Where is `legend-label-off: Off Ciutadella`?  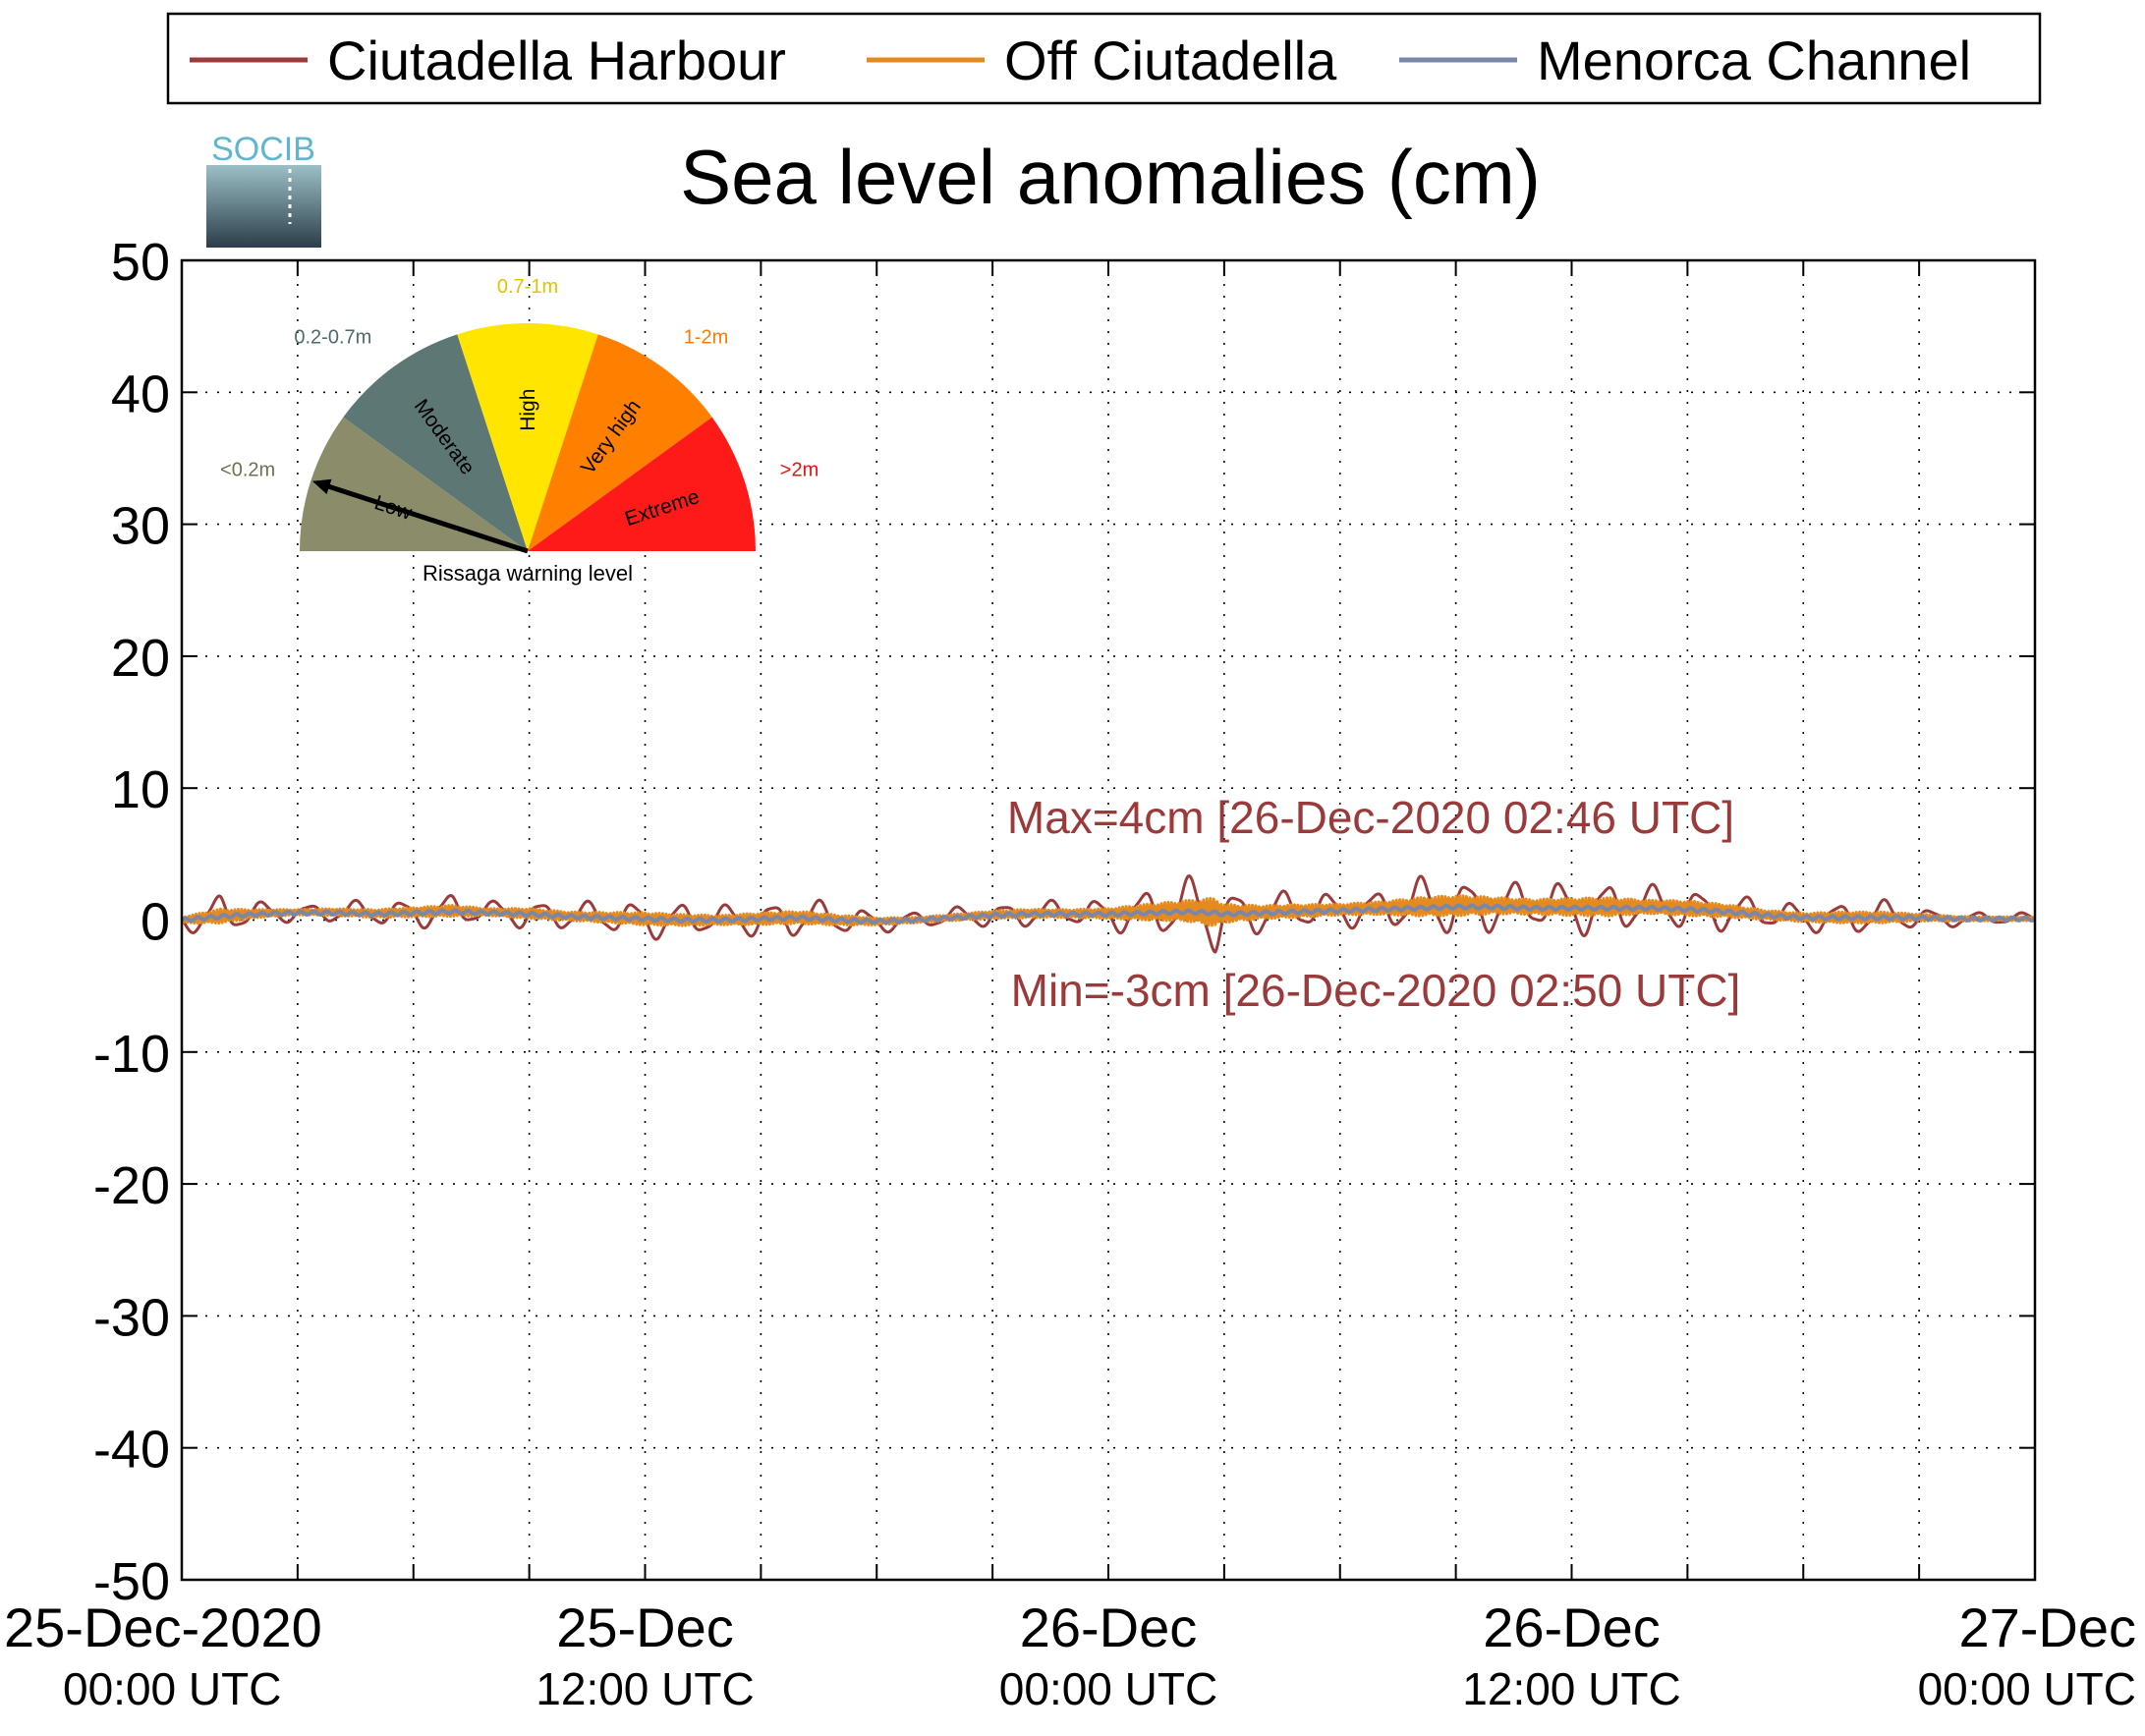
legend-label-off: Off Ciutadella is located at coordinates (1170, 60).